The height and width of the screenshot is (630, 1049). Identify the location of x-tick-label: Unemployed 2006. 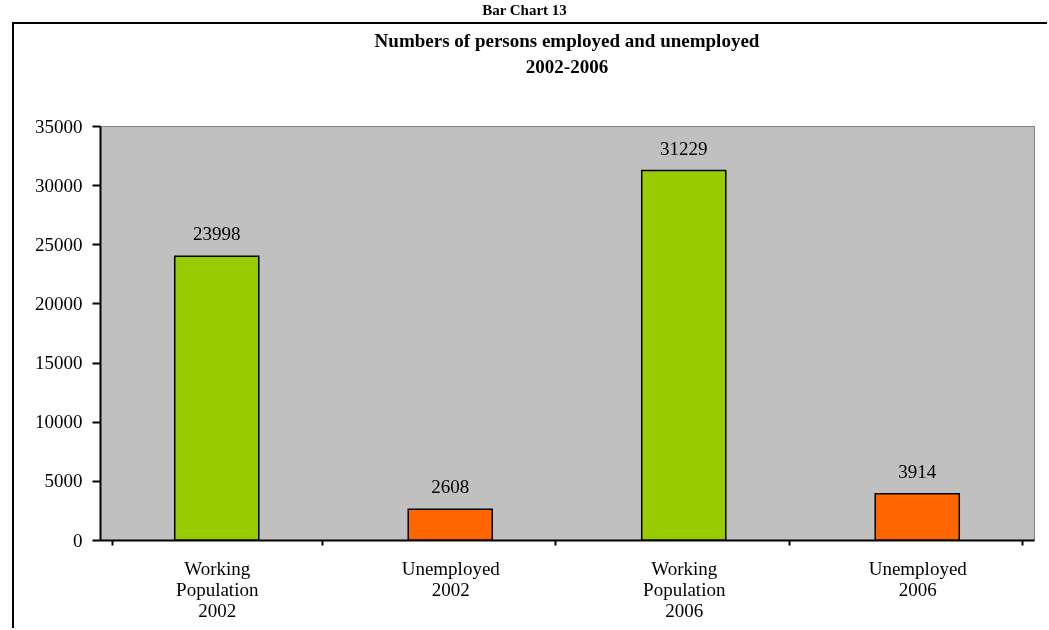
(918, 578).